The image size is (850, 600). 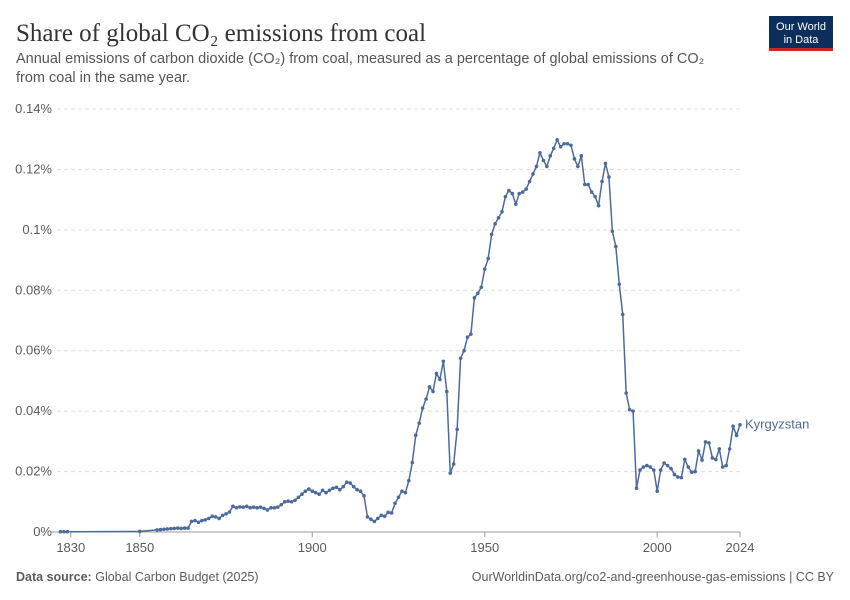 I want to click on logo-text: in Data, so click(x=802, y=40).